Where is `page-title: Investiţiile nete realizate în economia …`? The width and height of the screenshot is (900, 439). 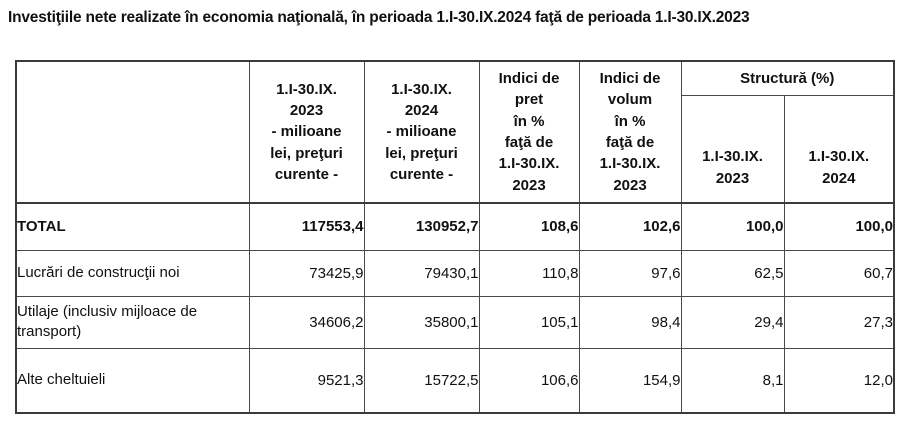 page-title: Investiţiile nete realizate în economia … is located at coordinates (379, 17).